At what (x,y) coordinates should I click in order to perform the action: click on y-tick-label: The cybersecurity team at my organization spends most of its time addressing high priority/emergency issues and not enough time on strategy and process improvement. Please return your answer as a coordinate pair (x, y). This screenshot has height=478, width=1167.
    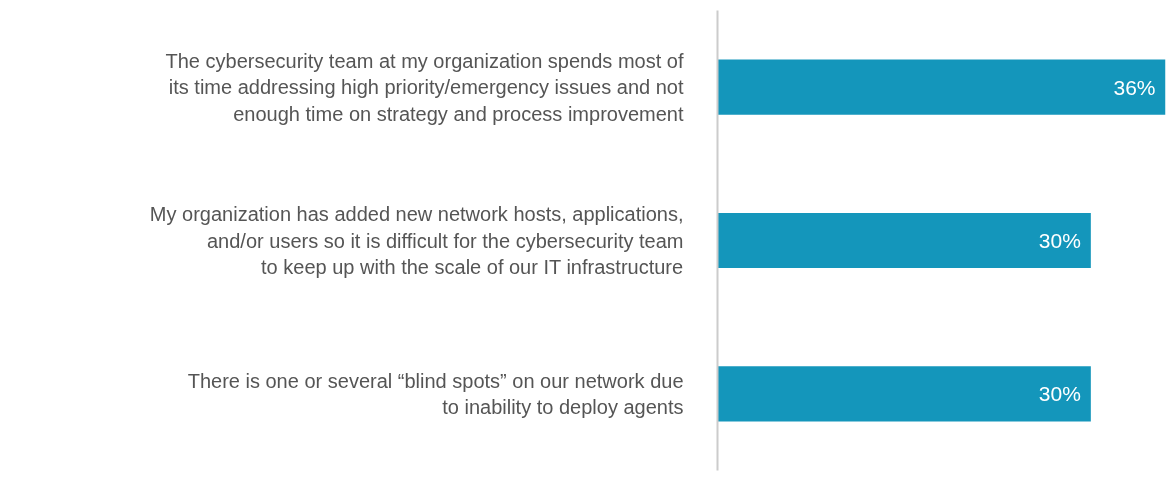
    Looking at the image, I should click on (424, 87).